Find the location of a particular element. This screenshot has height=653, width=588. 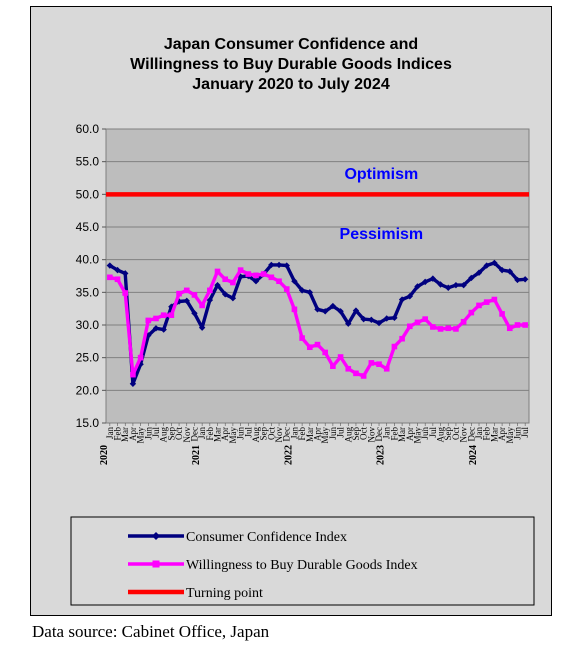

chart-title-line: January 2020 to July 2024 is located at coordinates (291, 84).